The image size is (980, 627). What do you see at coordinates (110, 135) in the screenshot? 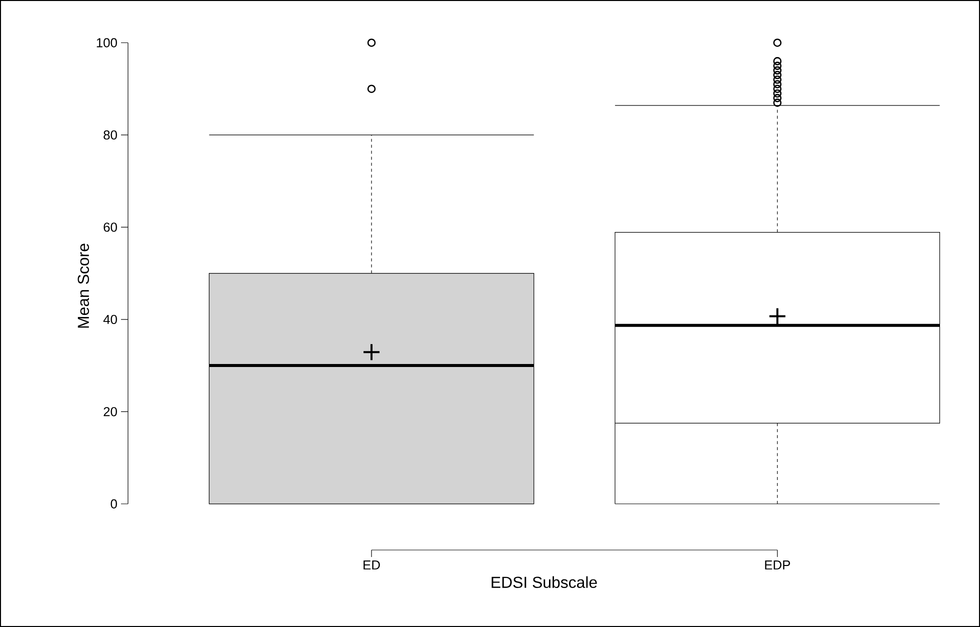
I see `y-tick-label: 80` at bounding box center [110, 135].